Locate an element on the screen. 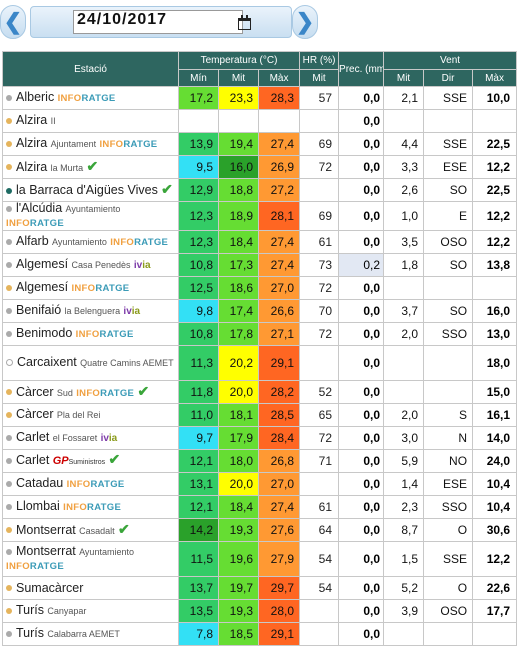  station-cell: l'Alcúdia Ayuntamiento INFORATGE is located at coordinates (90, 216).